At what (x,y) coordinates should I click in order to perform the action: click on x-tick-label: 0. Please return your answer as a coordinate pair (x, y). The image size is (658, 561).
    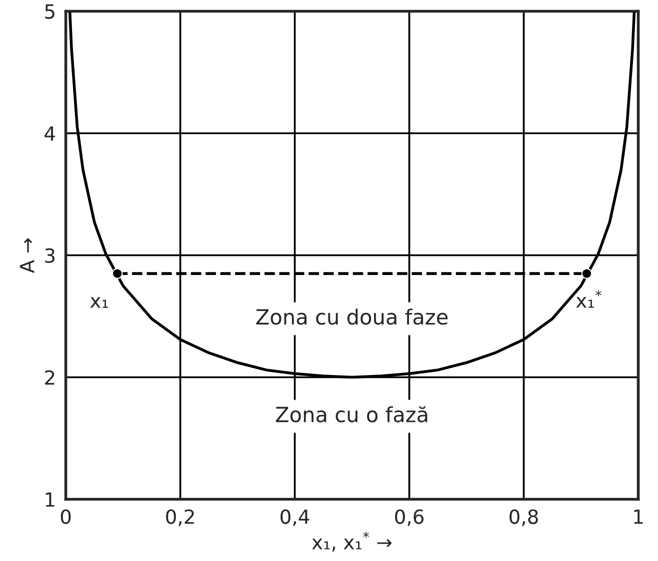
    Looking at the image, I should click on (65, 516).